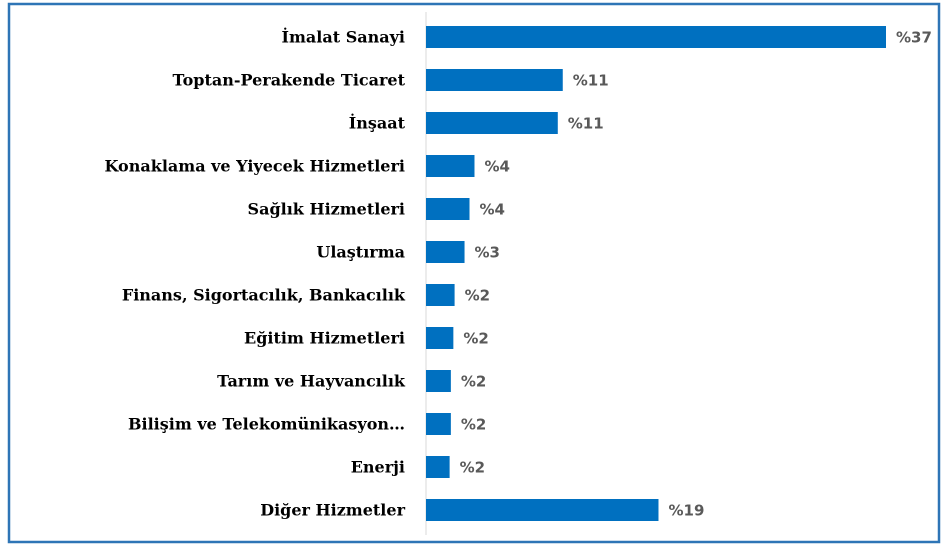 The image size is (945, 547). Describe the element at coordinates (914, 38) in the screenshot. I see `value-label: %37` at that location.